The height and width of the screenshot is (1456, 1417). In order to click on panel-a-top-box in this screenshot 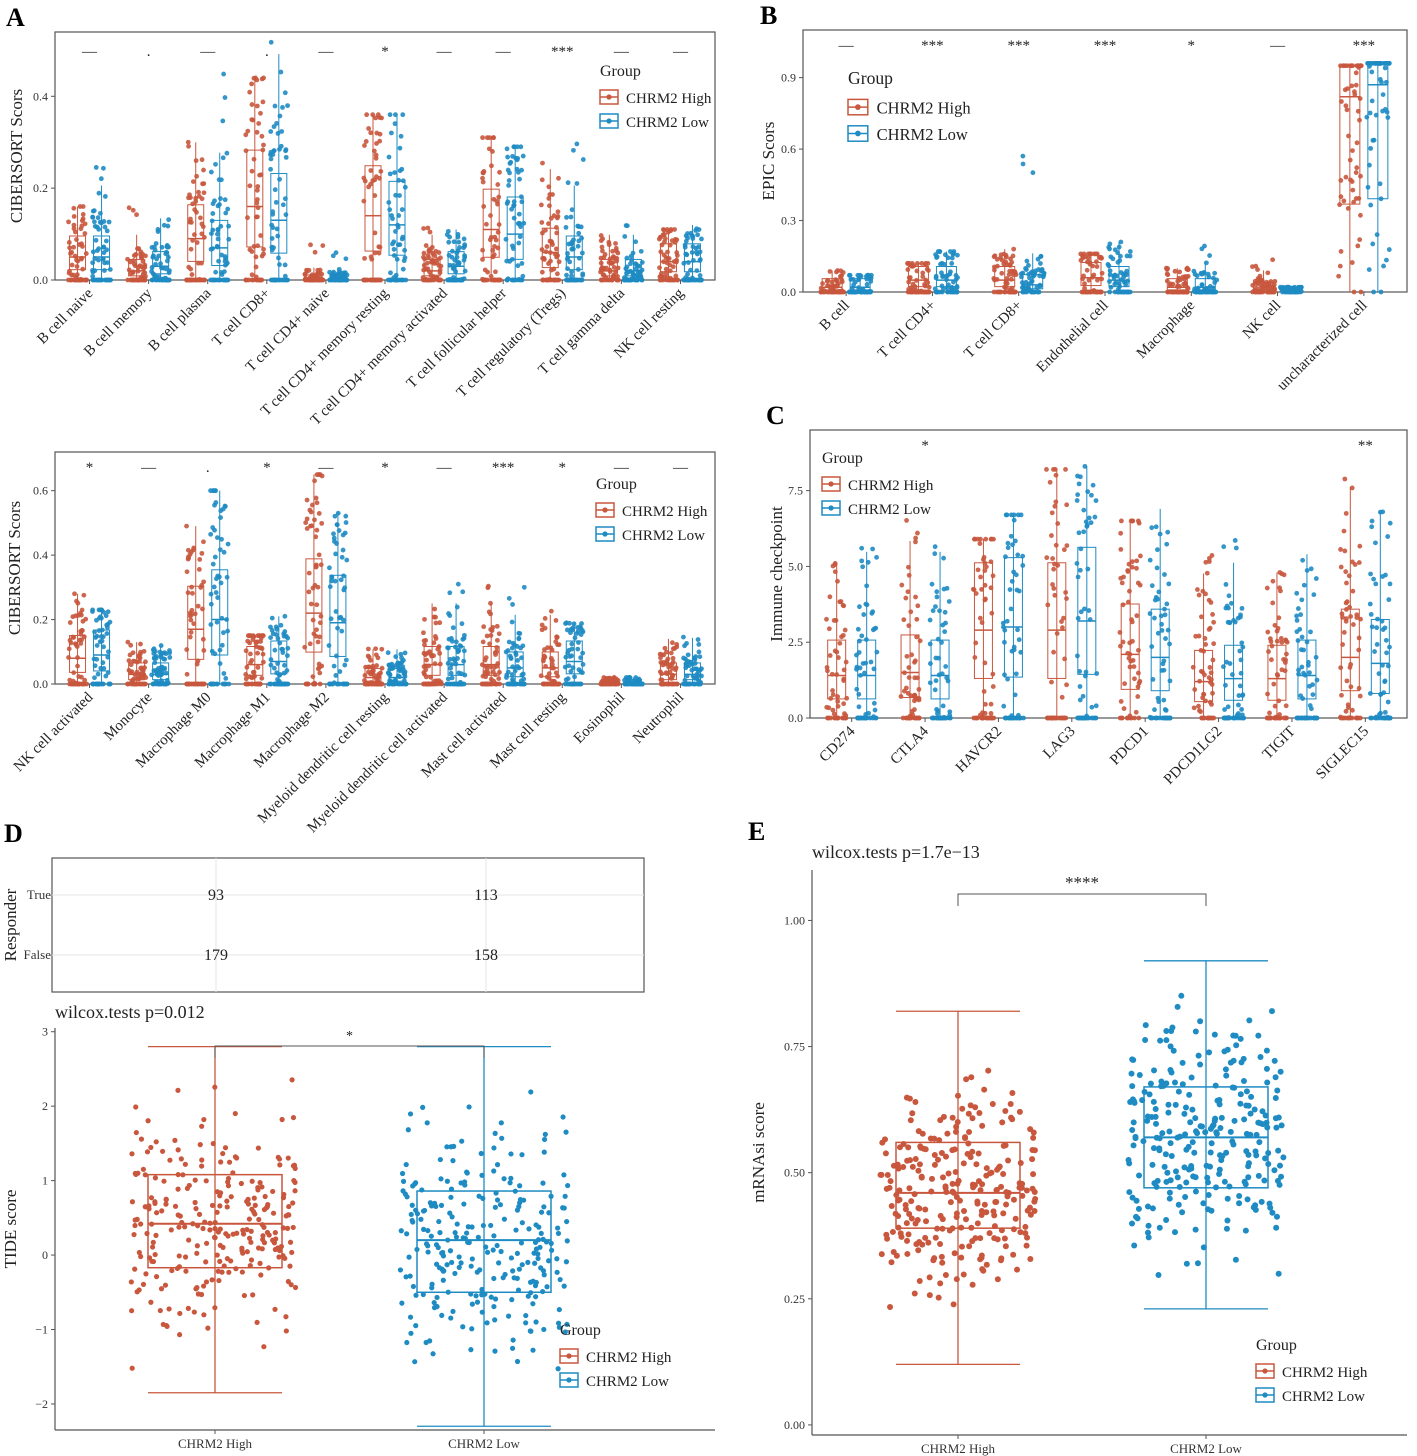, I will do `click(220, 243)`.